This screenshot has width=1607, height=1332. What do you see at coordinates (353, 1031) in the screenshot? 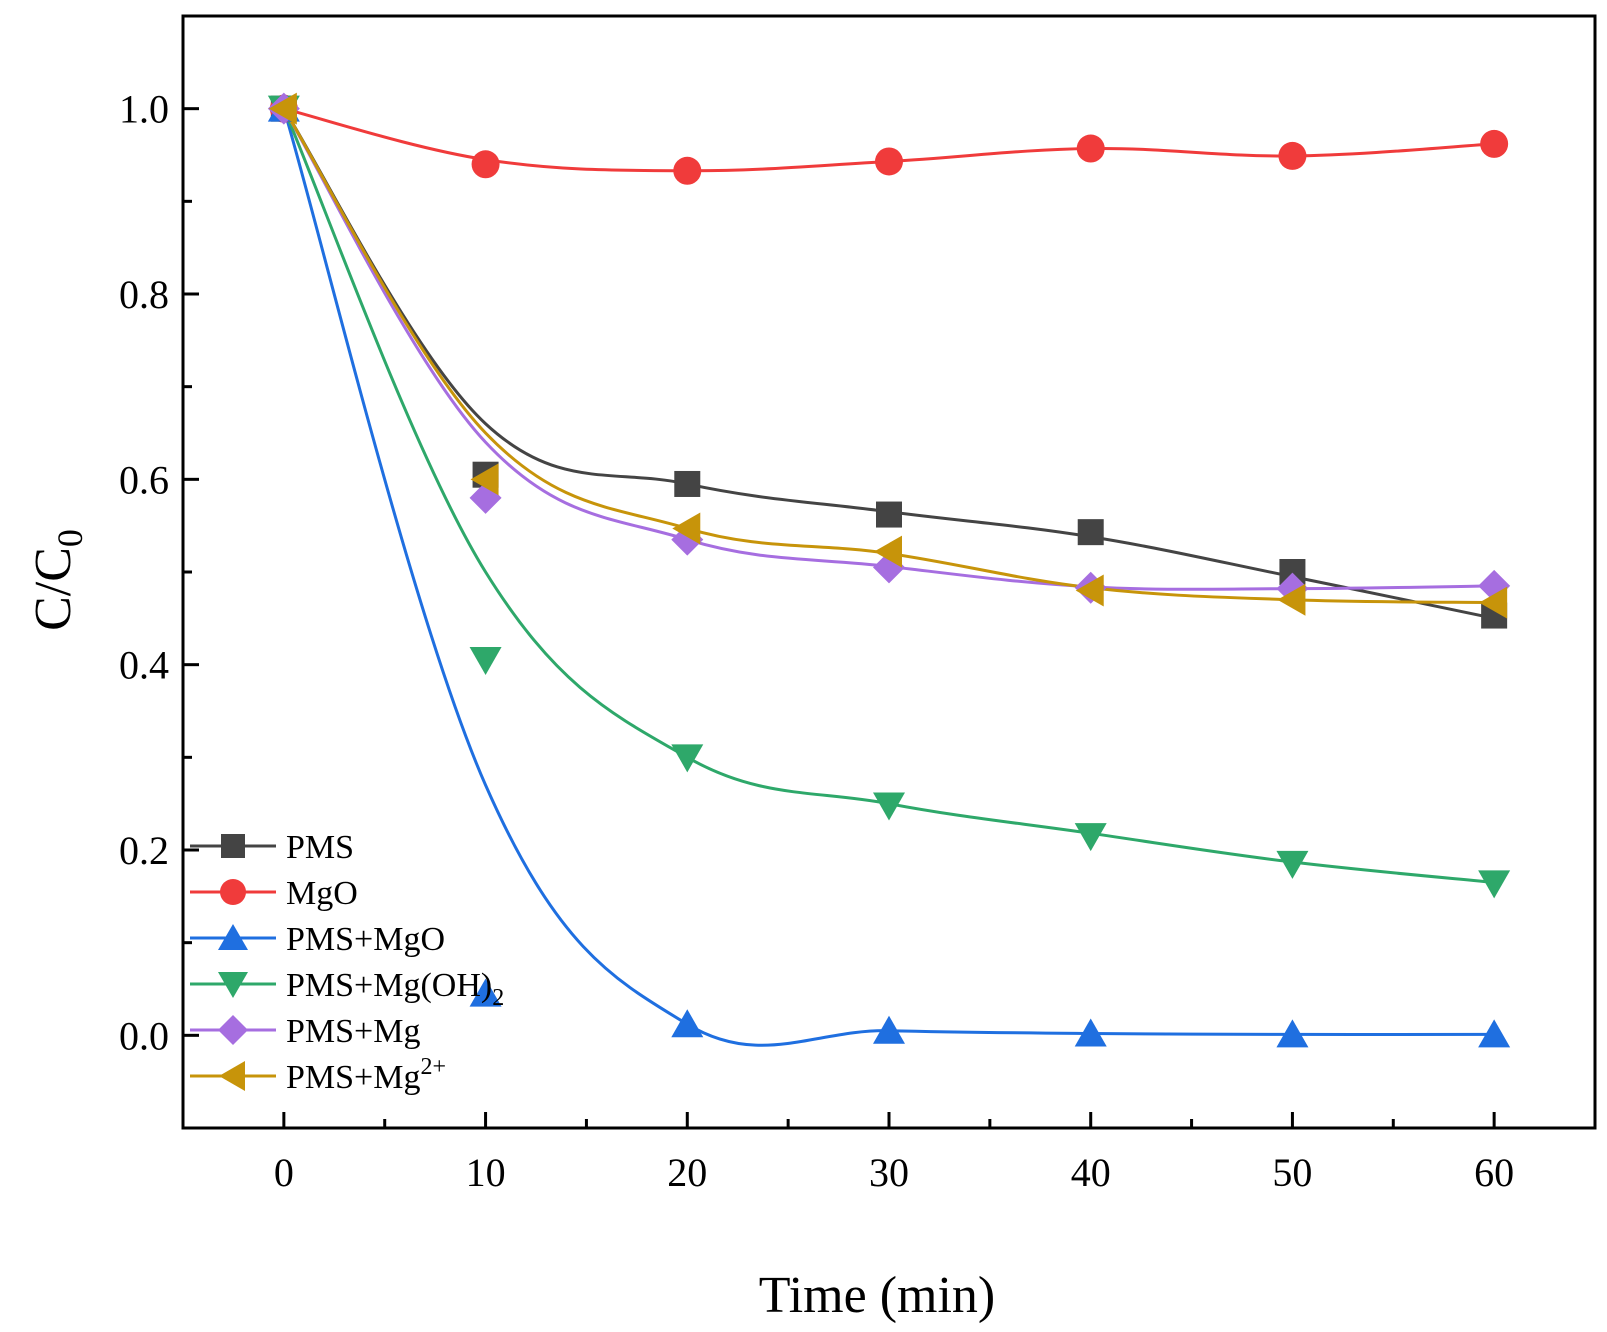
I see `legend-label: PMS+Mg` at bounding box center [353, 1031].